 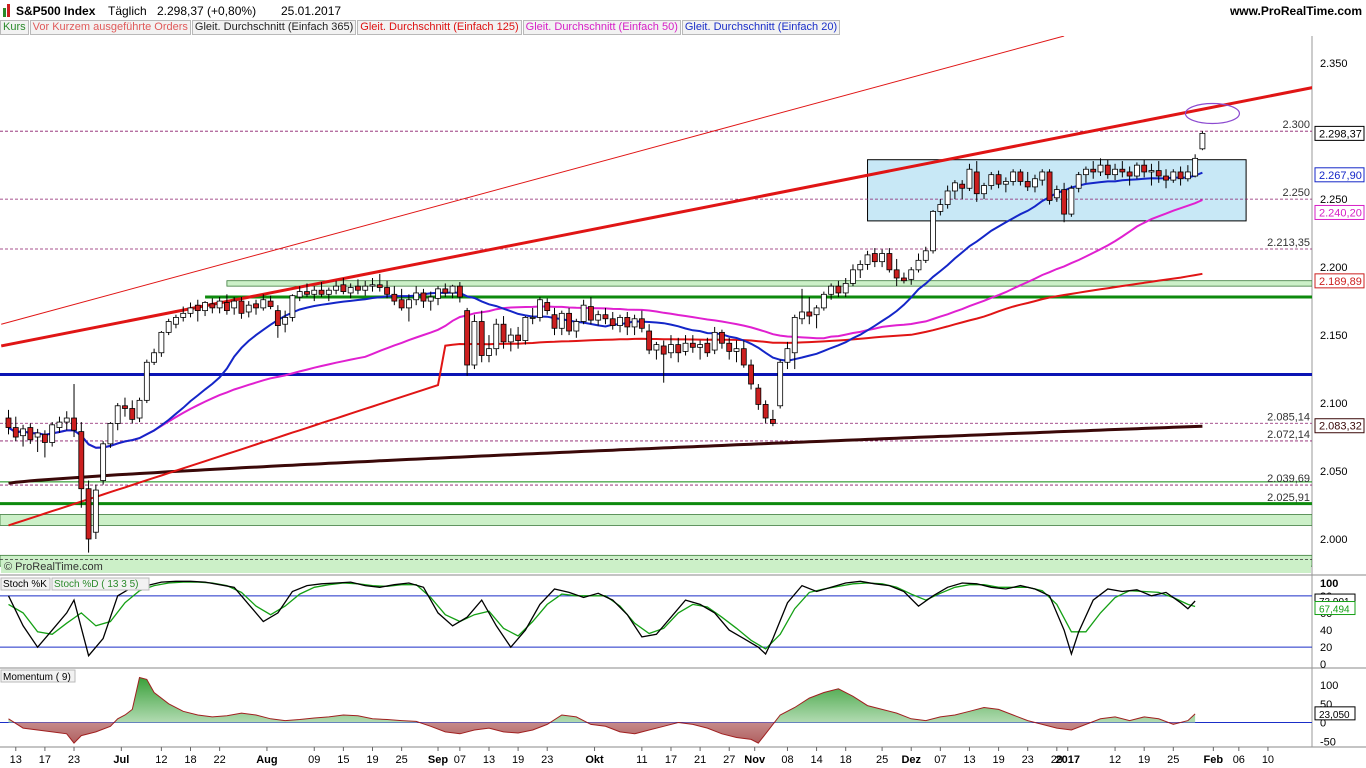 What do you see at coordinates (761, 27) in the screenshot?
I see `legend-item-ma20: Gleit. Durchschnitt (Einfach 20)` at bounding box center [761, 27].